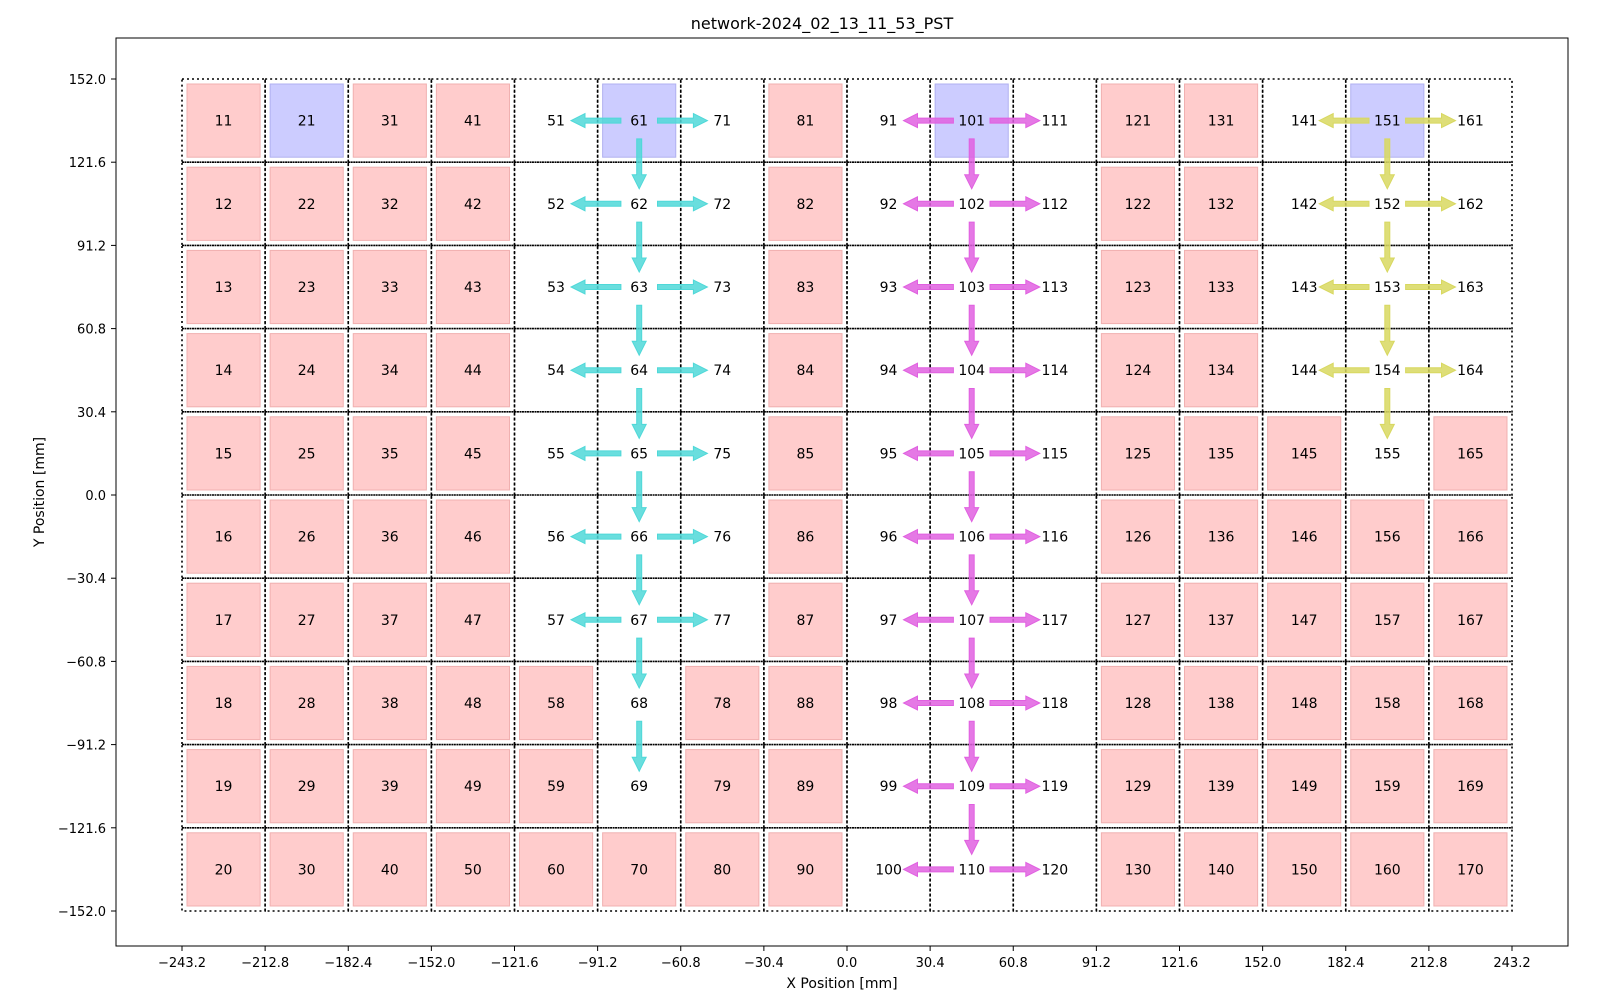  What do you see at coordinates (1221, 454) in the screenshot?
I see `node-label: 135` at bounding box center [1221, 454].